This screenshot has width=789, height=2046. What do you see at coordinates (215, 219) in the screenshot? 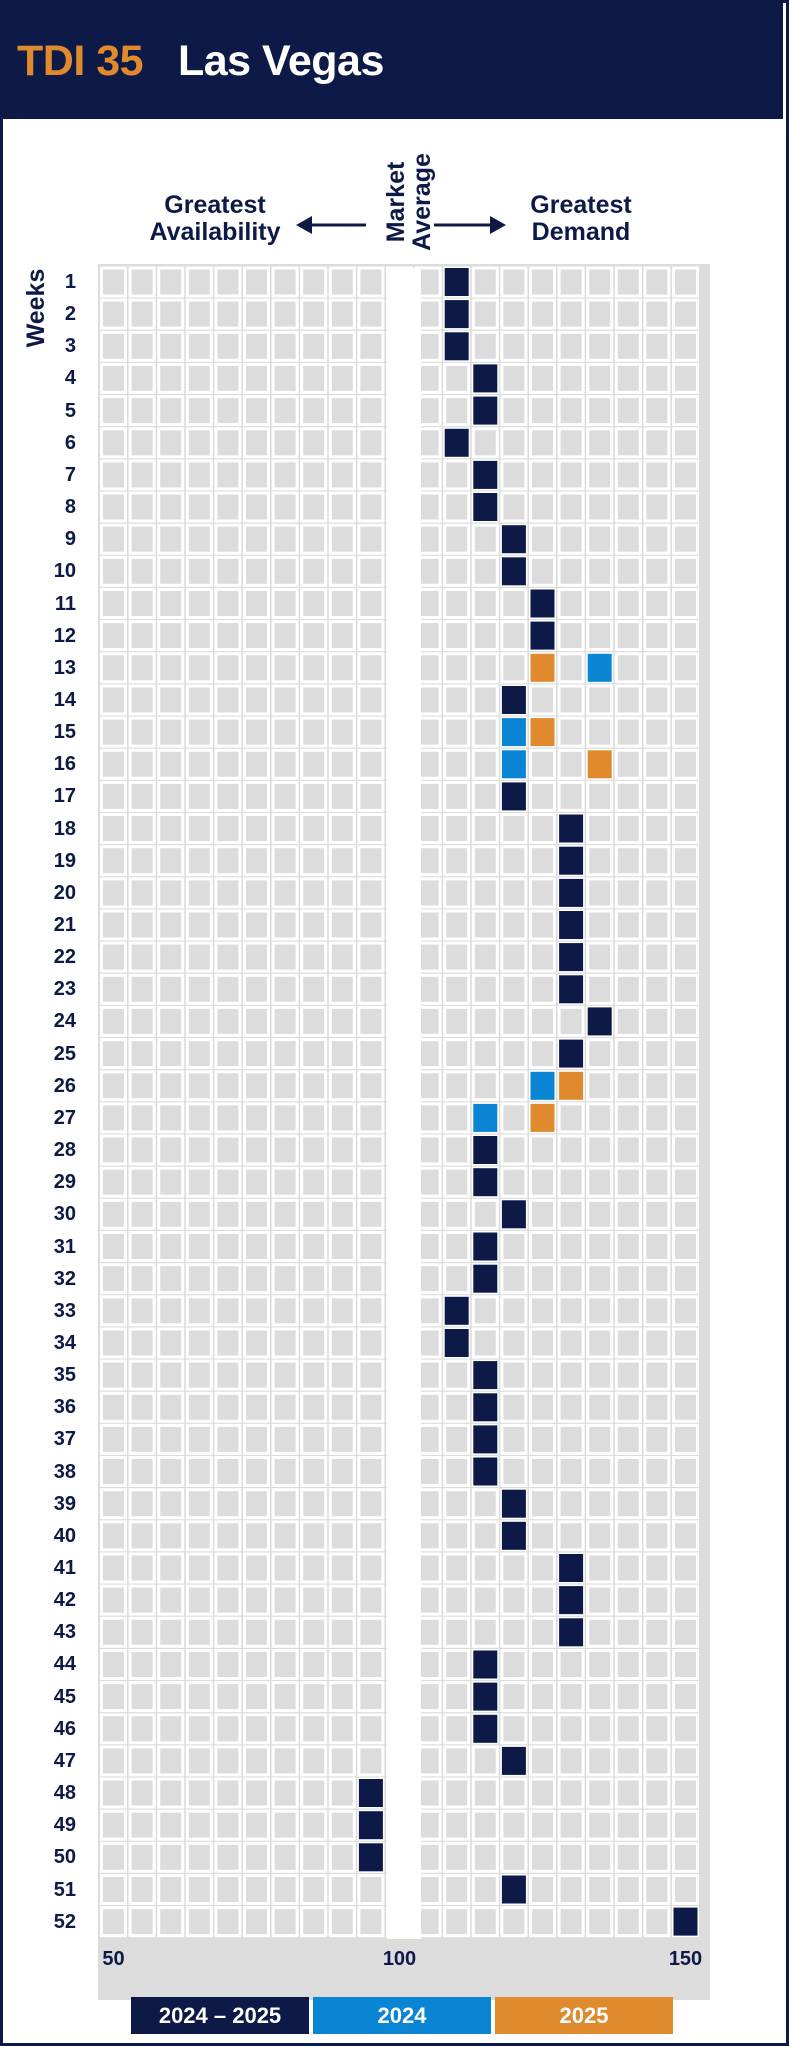
I see `label-greatest-availability: Greatest Availability` at bounding box center [215, 219].